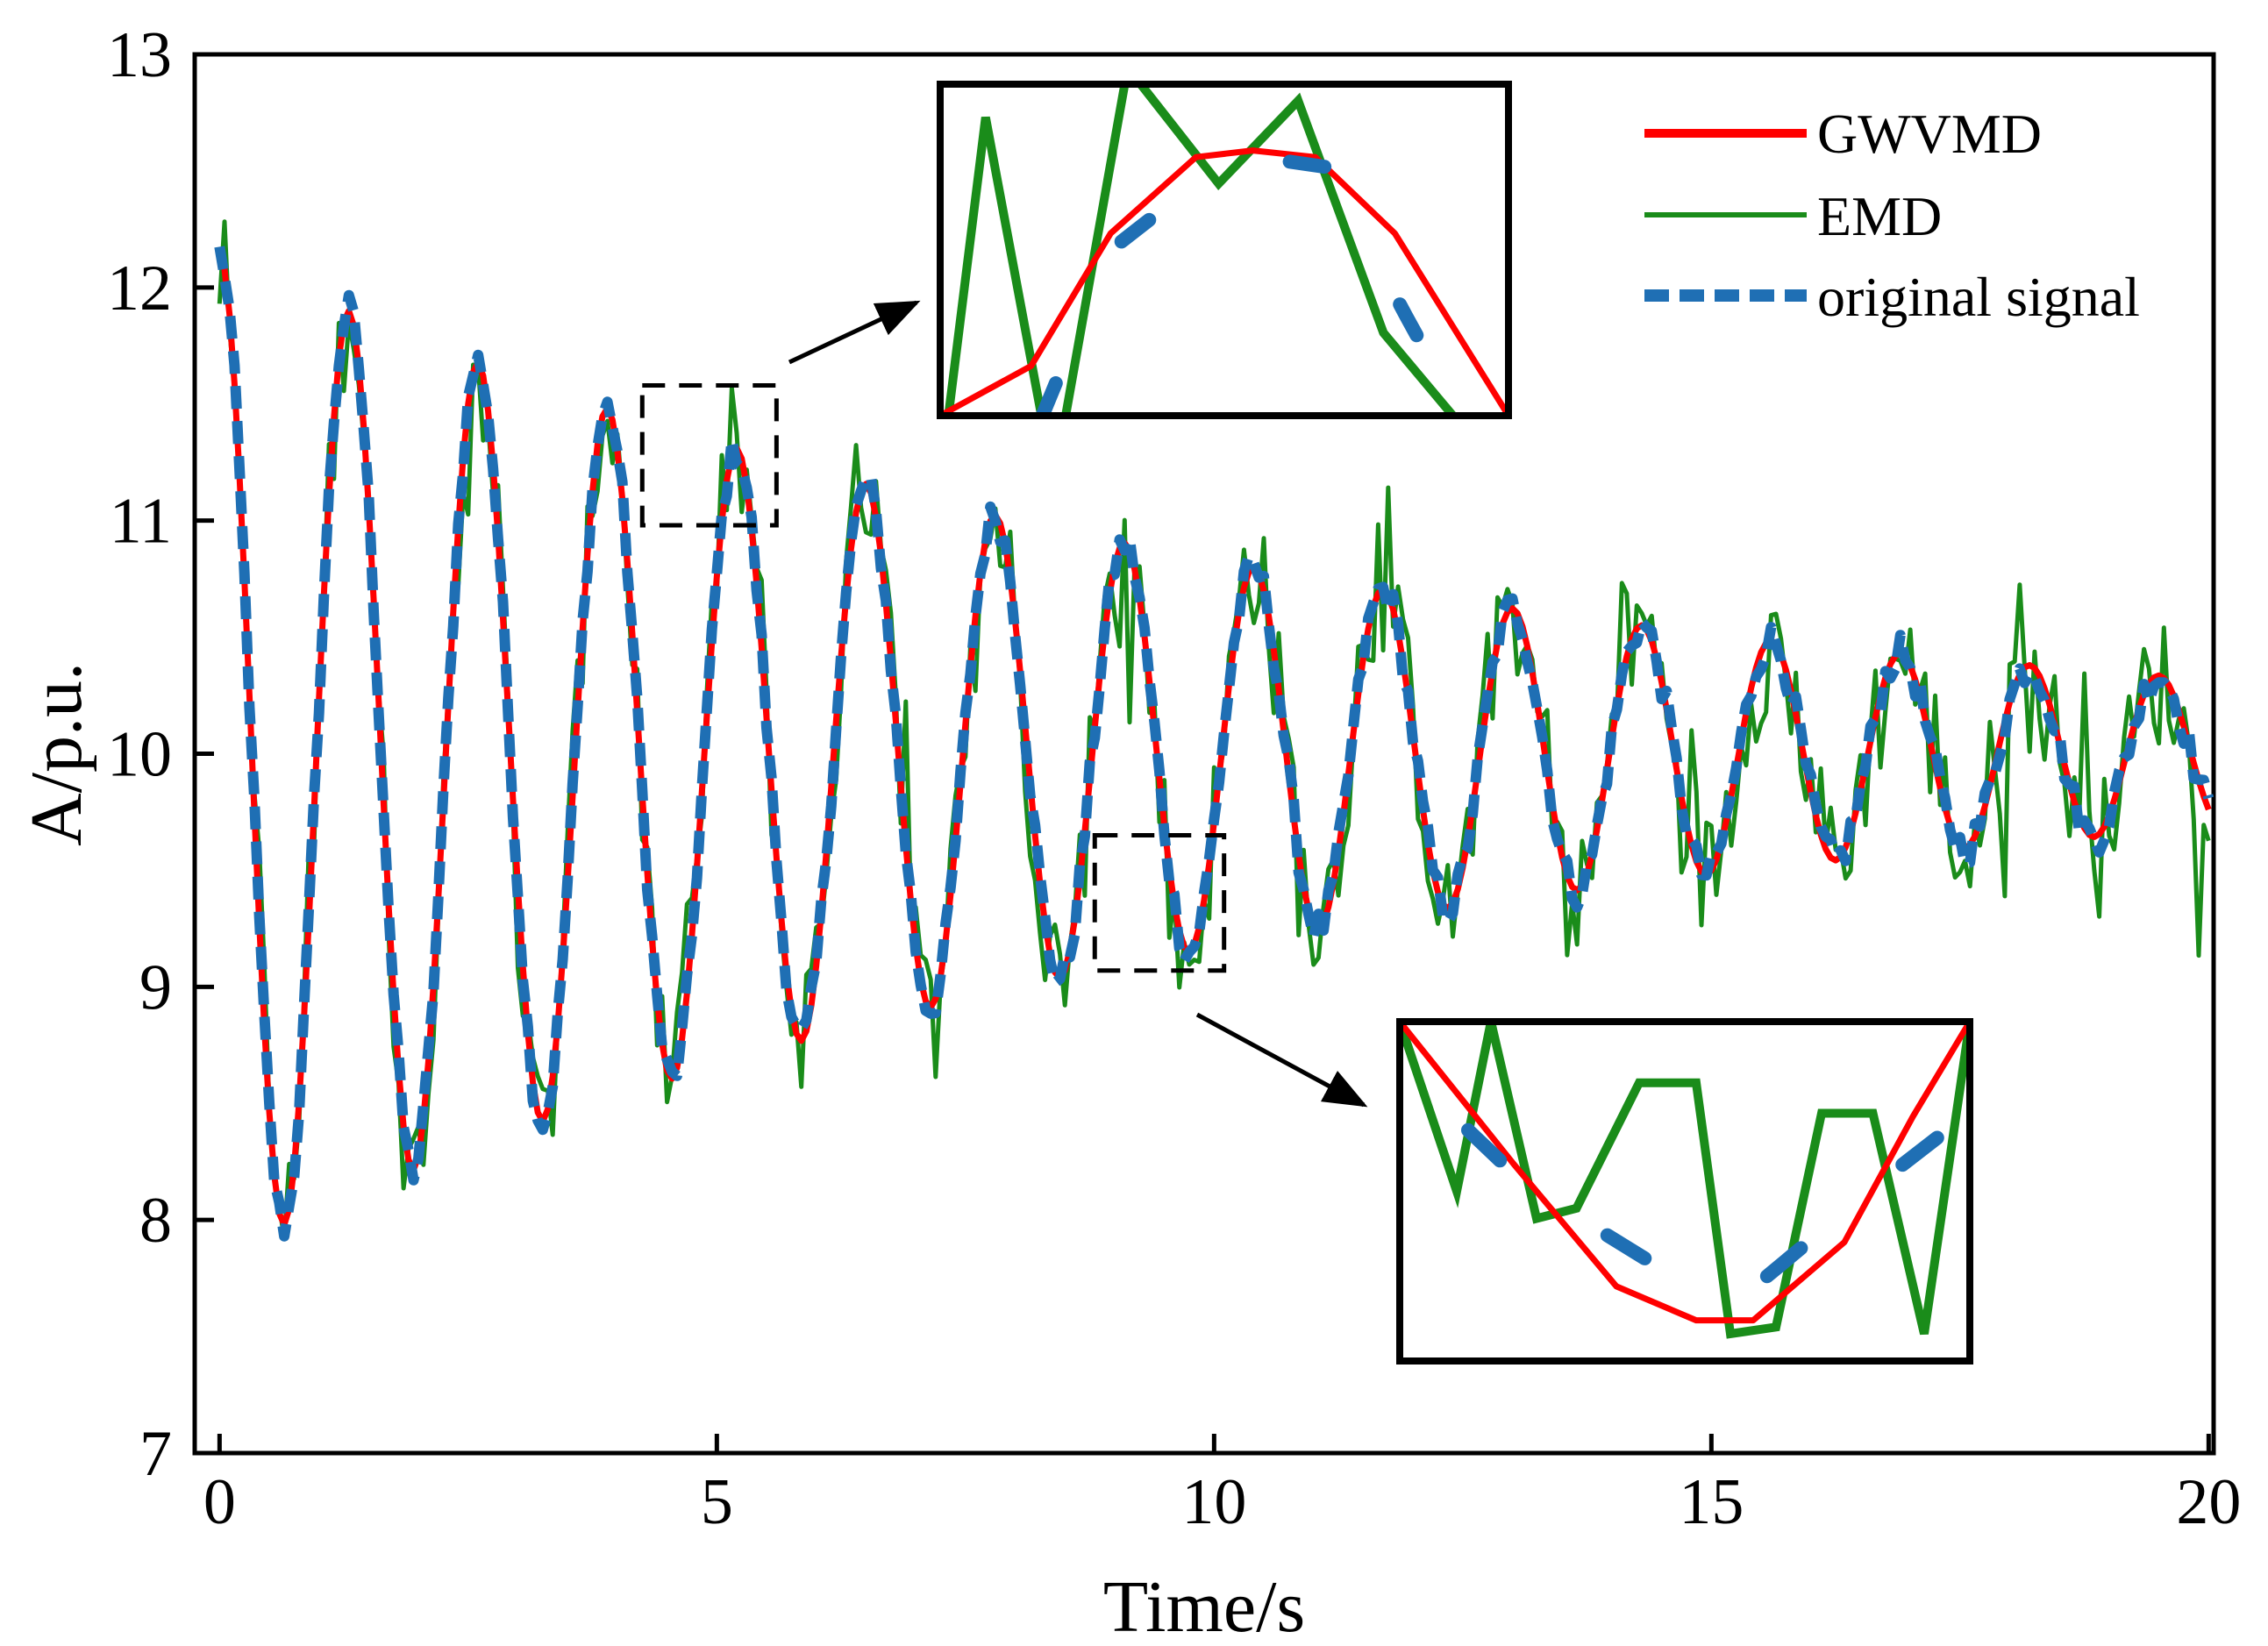 This screenshot has width=2268, height=1646. Describe the element at coordinates (1929, 134) in the screenshot. I see `legend-label-gwvmd: GWVMD` at that location.